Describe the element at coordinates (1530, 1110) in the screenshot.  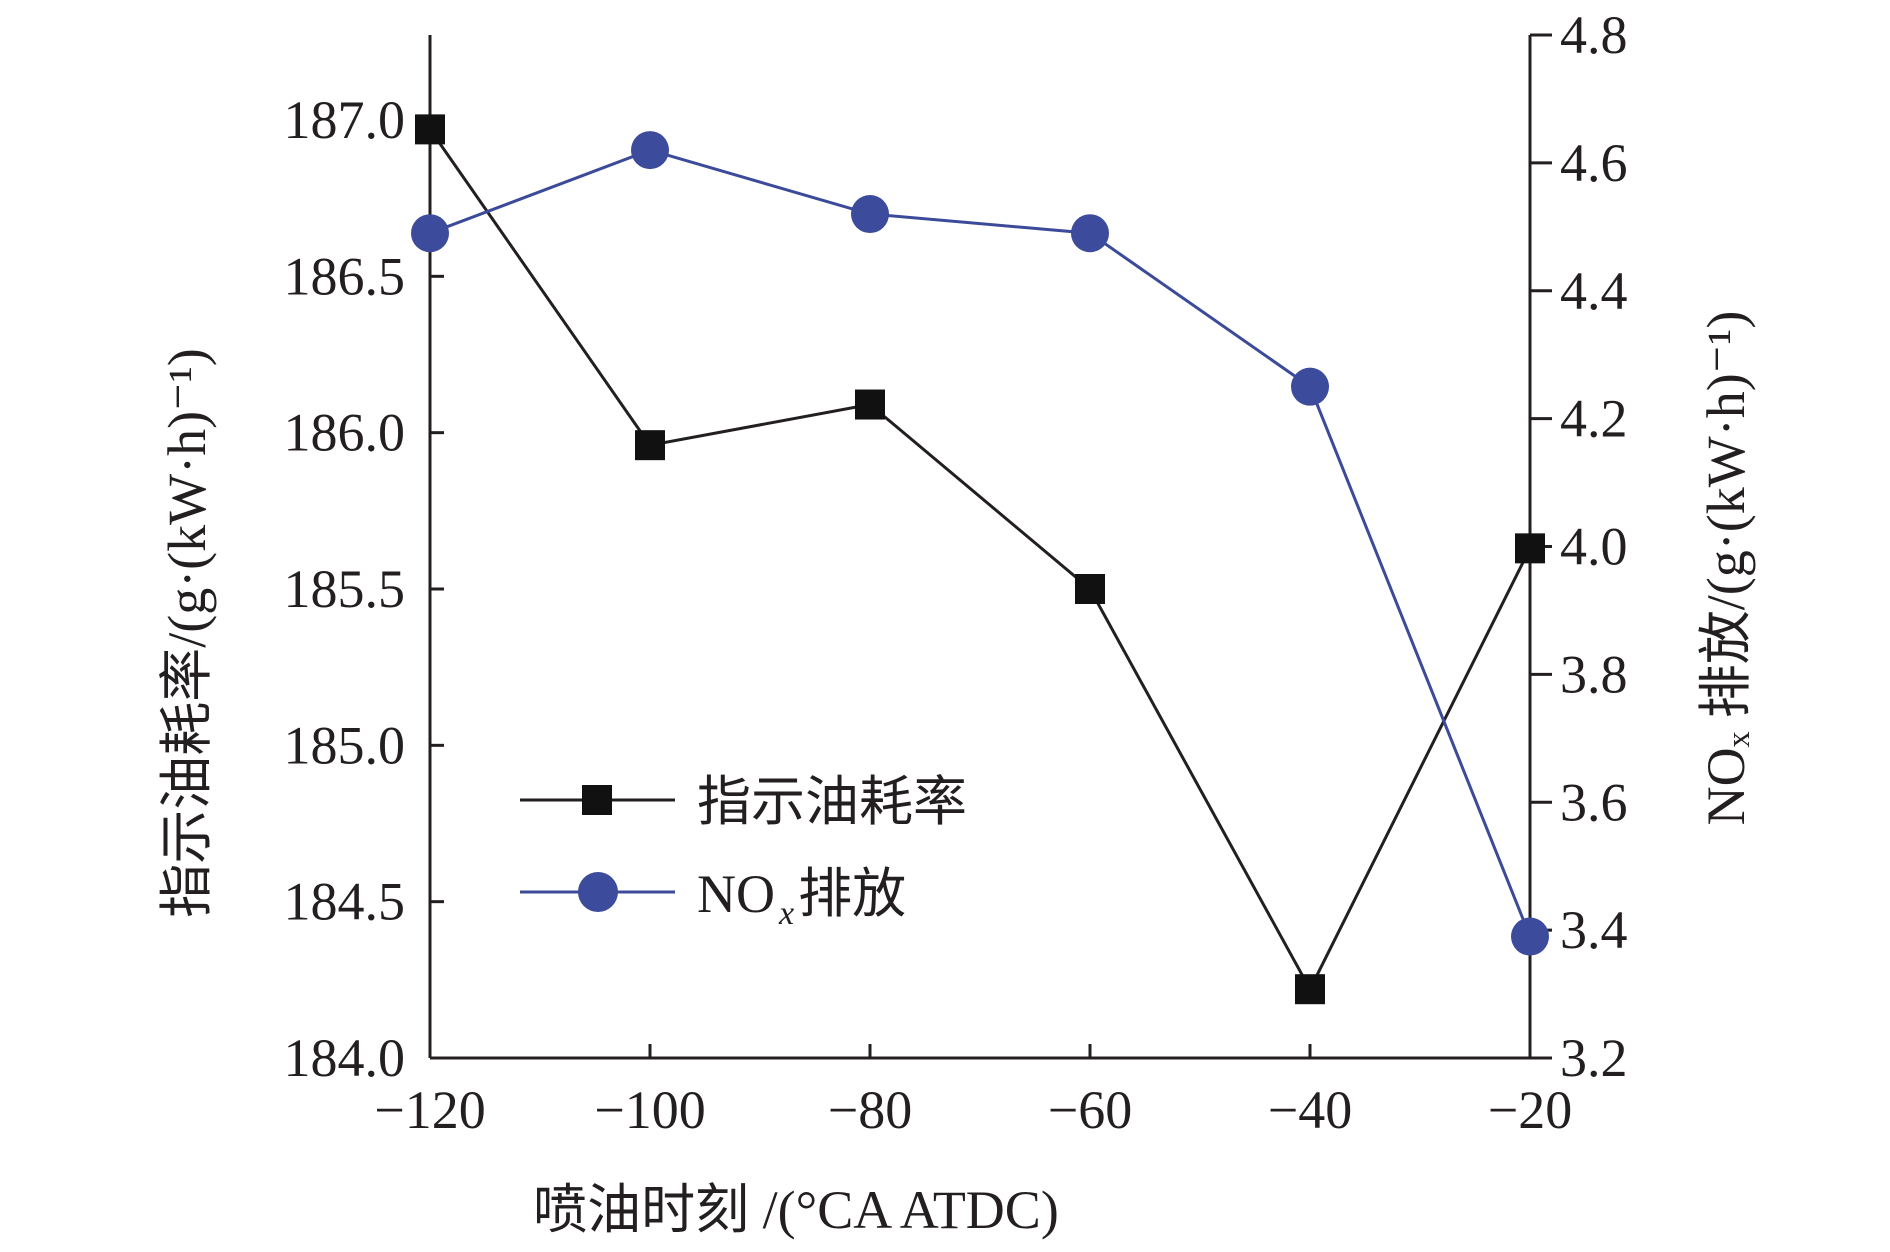
I see `x-tick-label: −20` at that location.